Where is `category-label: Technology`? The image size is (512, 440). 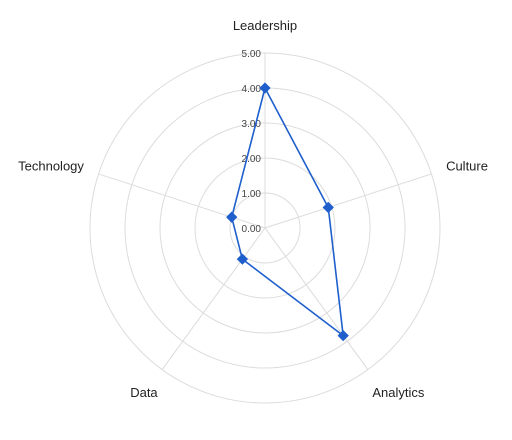 category-label: Technology is located at coordinates (51, 165).